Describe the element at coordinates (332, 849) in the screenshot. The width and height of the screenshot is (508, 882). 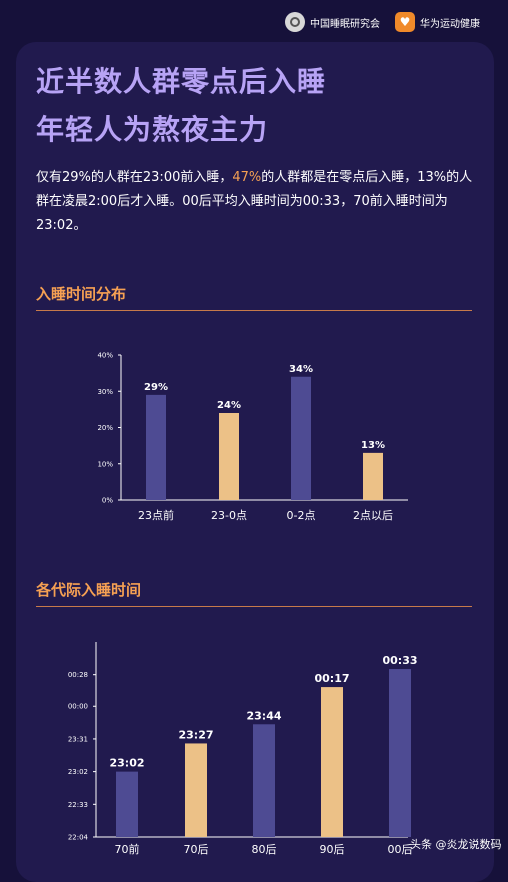
I see `chart2-category-label: 90后` at that location.